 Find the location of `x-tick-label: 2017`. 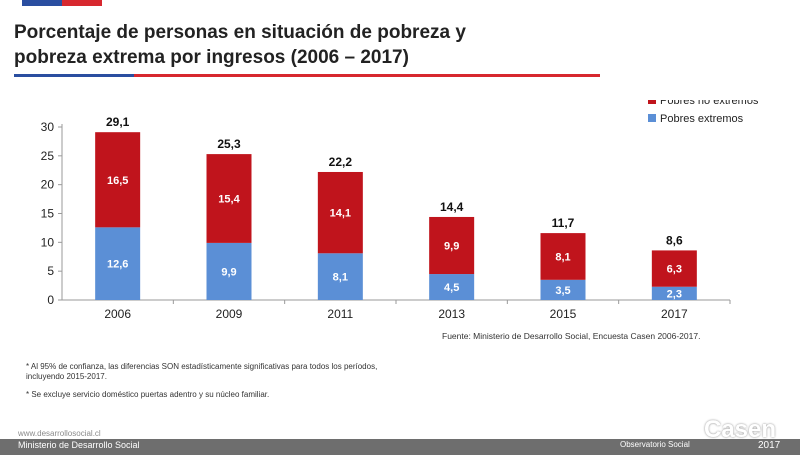

x-tick-label: 2017 is located at coordinates (674, 314).